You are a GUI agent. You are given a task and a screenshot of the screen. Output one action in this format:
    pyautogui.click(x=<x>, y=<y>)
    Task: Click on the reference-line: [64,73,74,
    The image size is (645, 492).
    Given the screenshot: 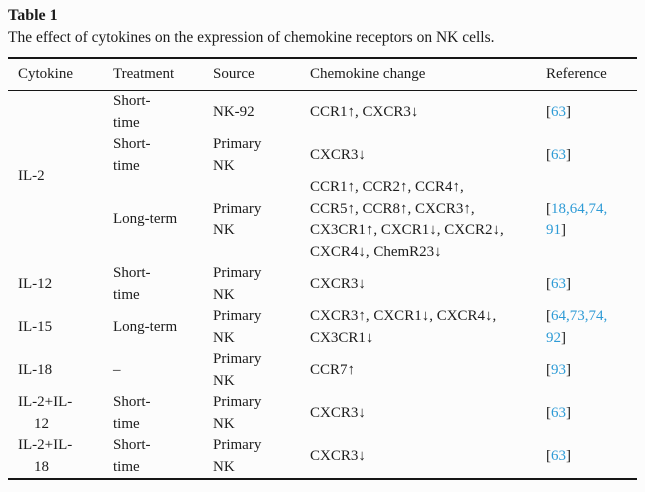 What is the action you would take?
    pyautogui.click(x=591, y=317)
    